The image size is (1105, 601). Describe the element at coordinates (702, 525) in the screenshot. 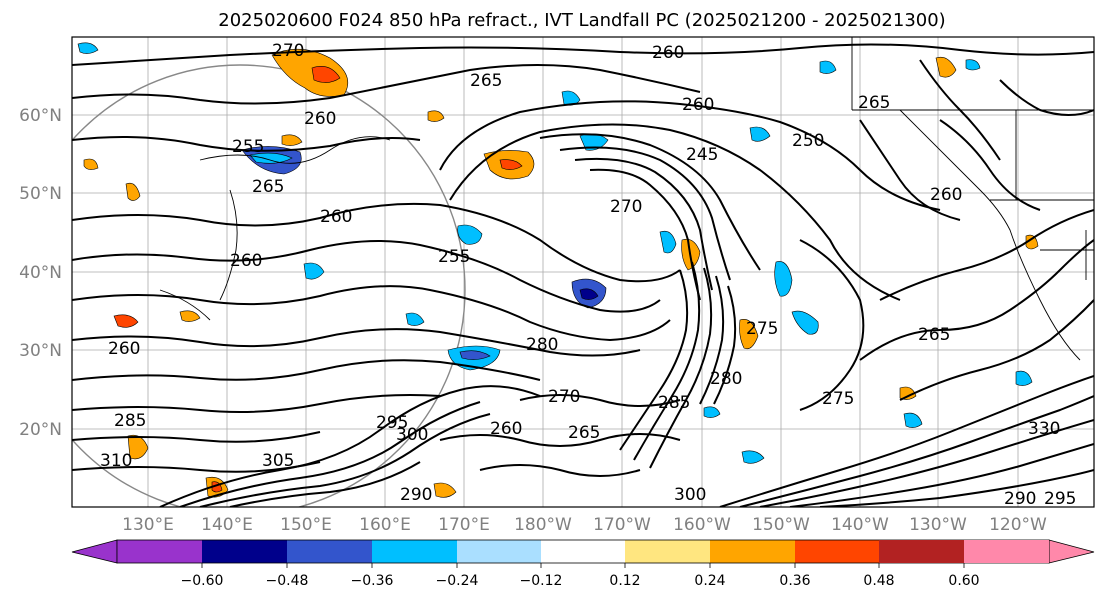

I see `lon-label: 160°W` at that location.